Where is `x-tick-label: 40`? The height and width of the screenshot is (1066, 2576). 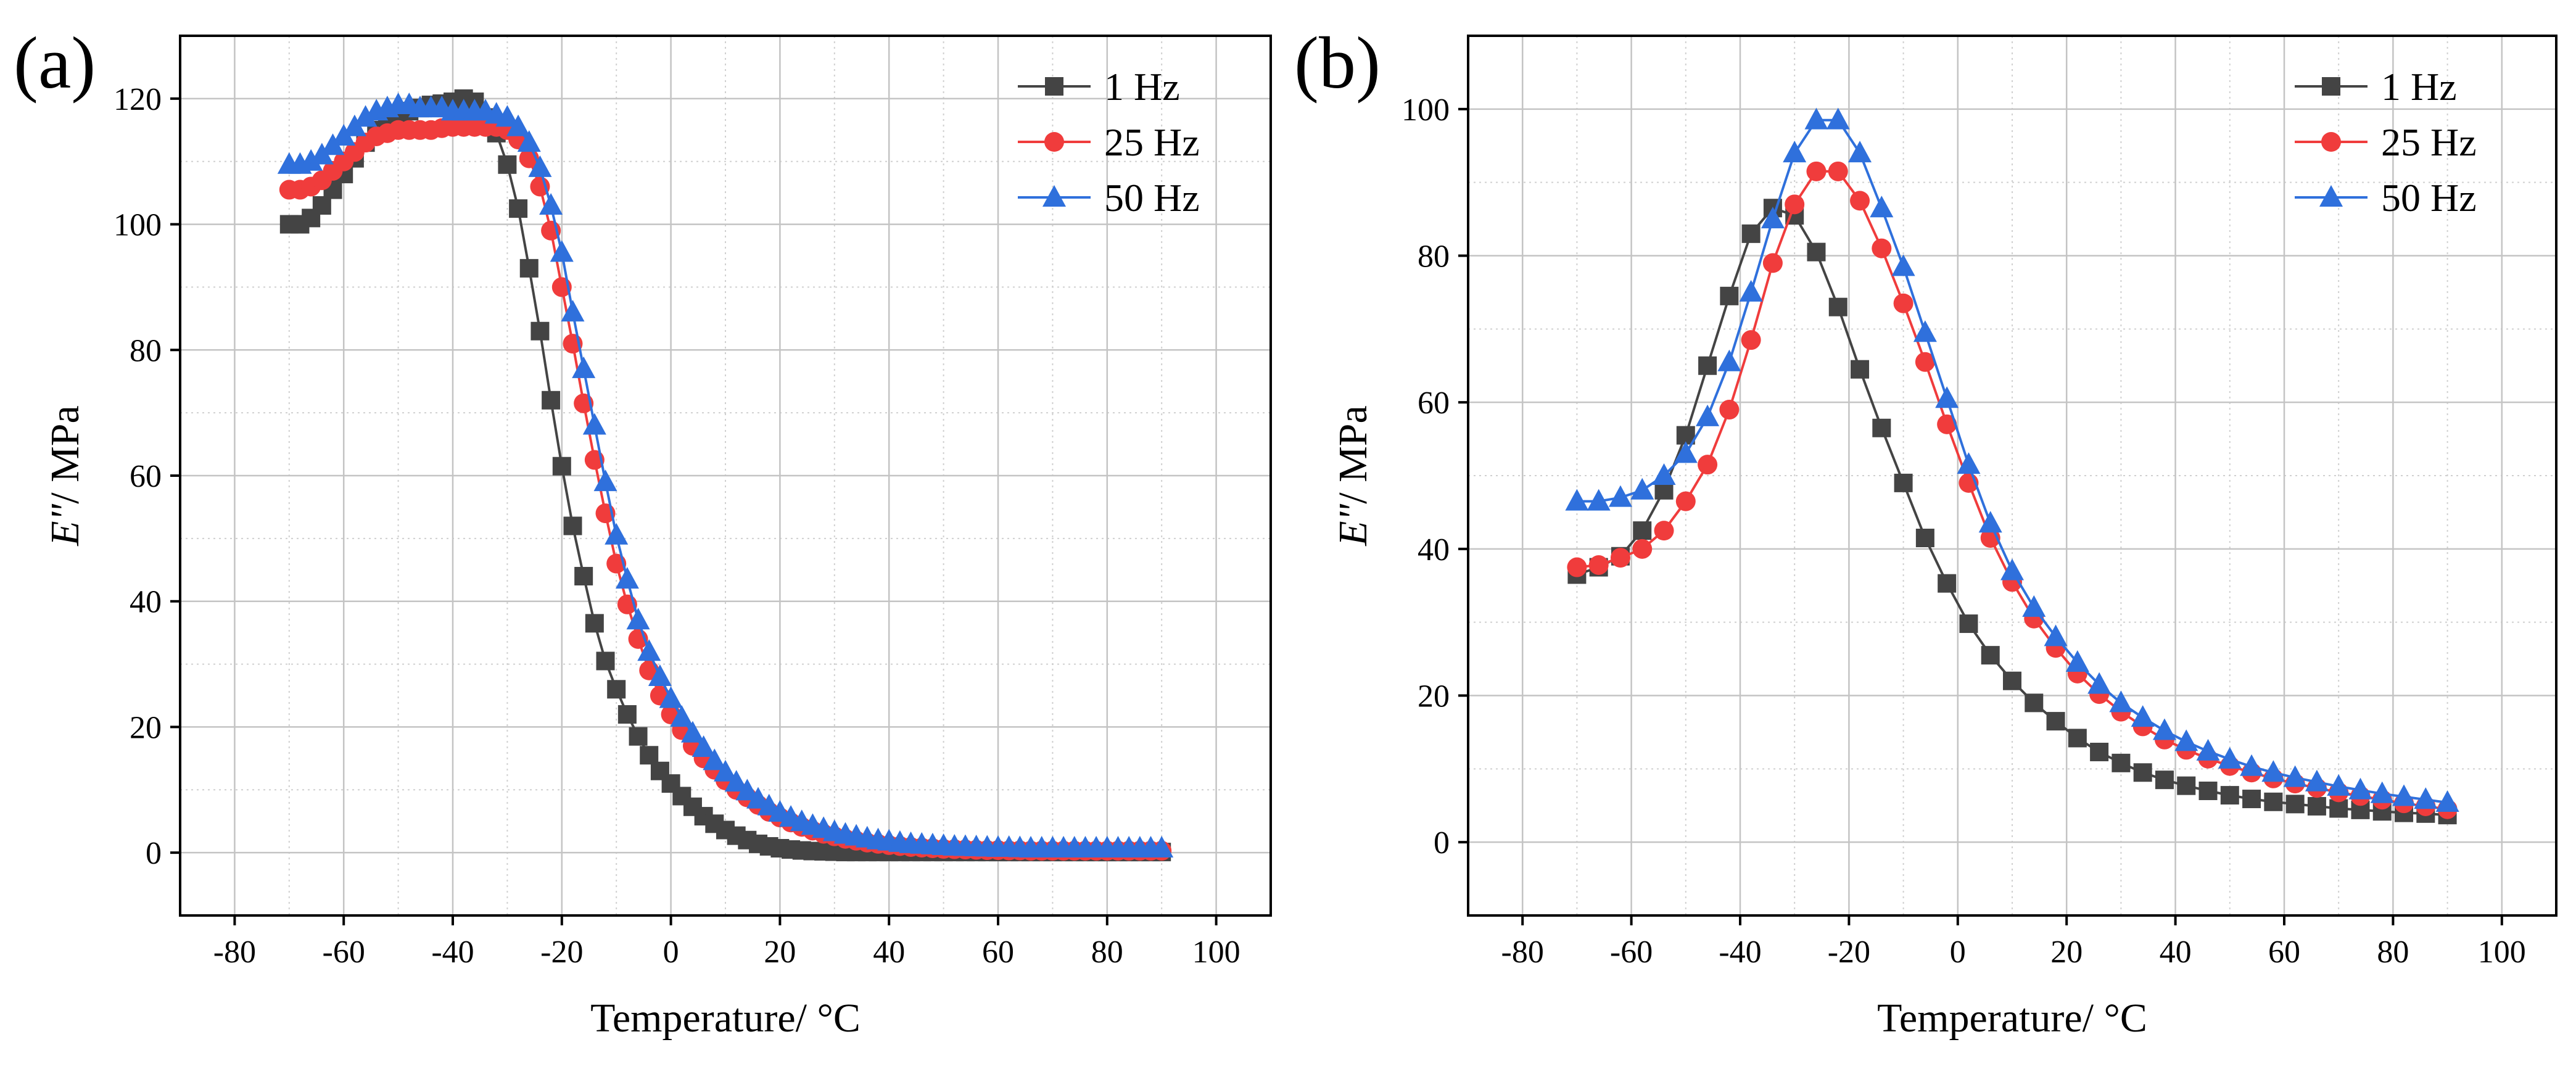
x-tick-label: 40 is located at coordinates (889, 952).